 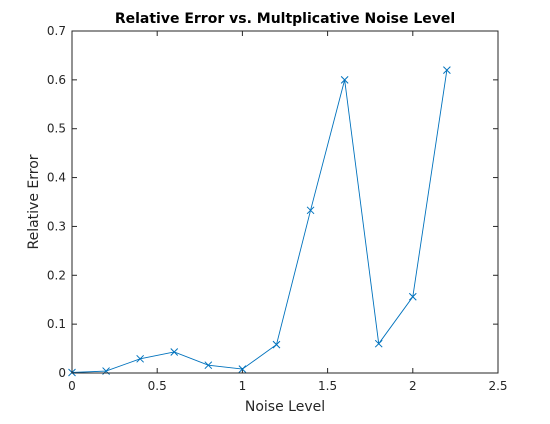 What do you see at coordinates (285, 407) in the screenshot?
I see `x-axis-label: Noise Level` at bounding box center [285, 407].